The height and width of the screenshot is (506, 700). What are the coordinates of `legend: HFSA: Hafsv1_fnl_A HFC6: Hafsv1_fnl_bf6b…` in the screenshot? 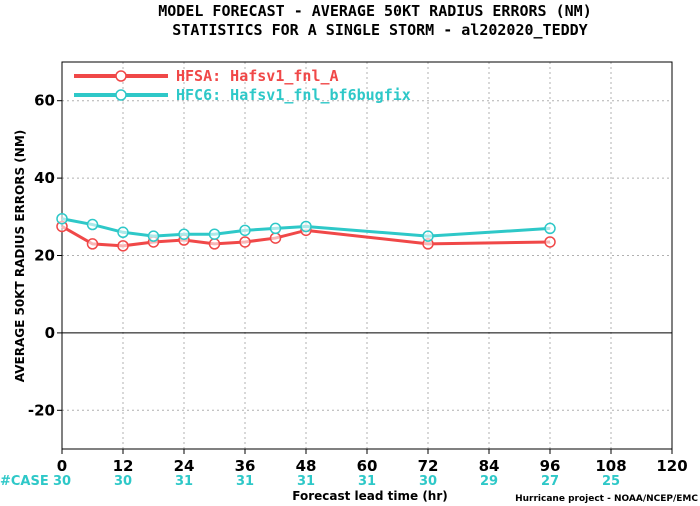 It's located at (242, 85).